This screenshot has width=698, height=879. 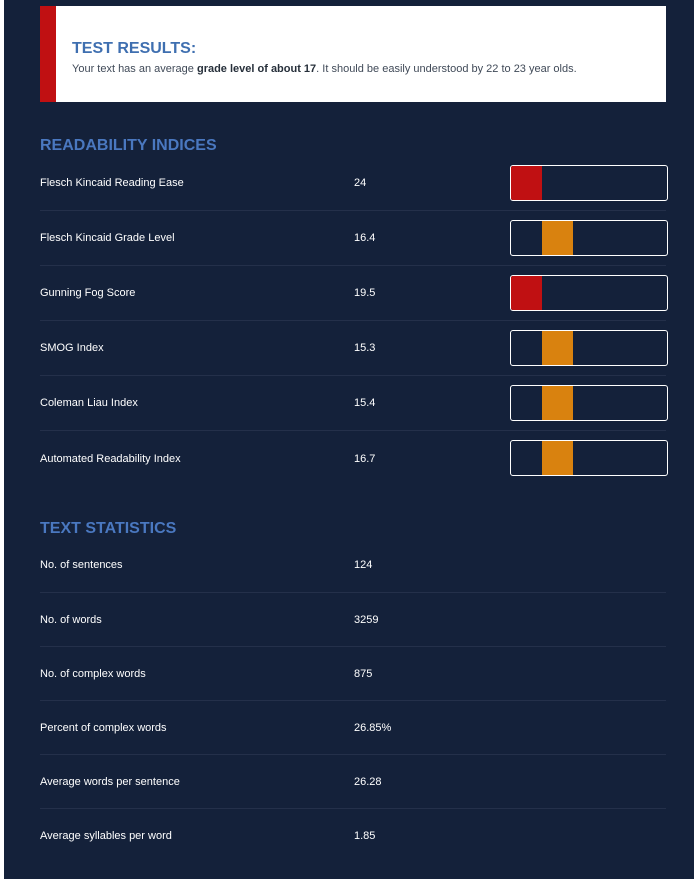 I want to click on statistic-value: 26.85%, so click(x=373, y=727).